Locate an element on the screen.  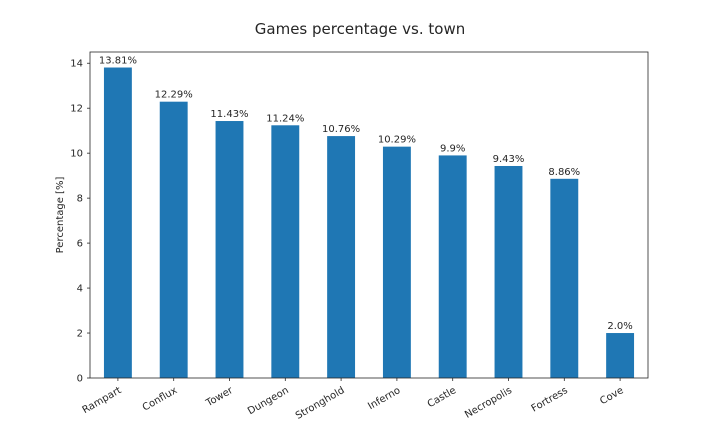
bar-rampart is located at coordinates (117, 223).